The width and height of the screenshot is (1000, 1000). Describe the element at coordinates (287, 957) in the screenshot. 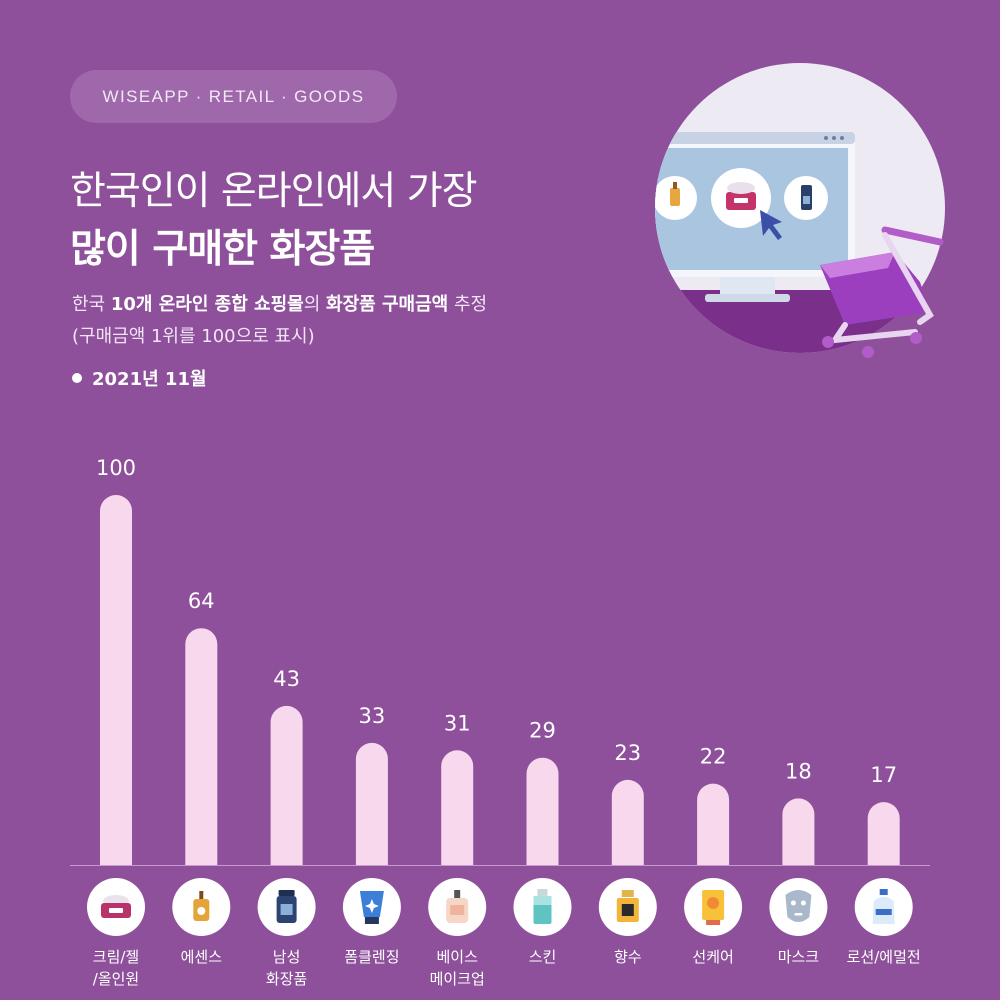

I see `category-label: 남성` at that location.